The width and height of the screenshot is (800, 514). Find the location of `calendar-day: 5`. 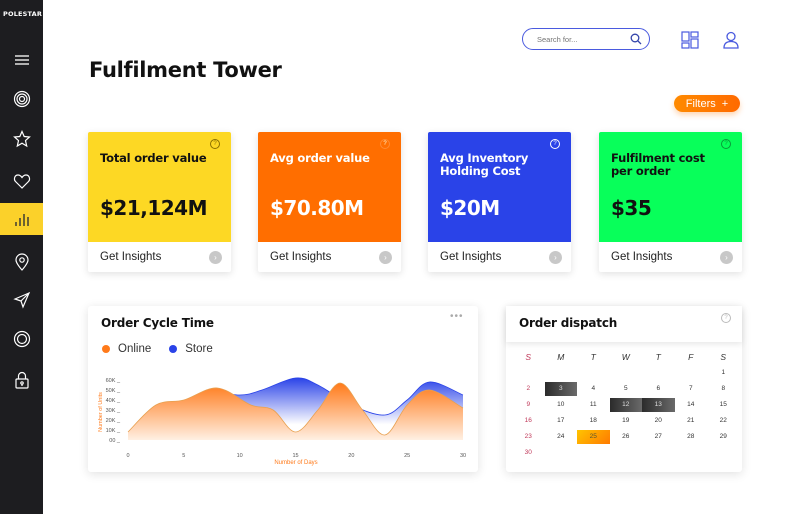

calendar-day: 5 is located at coordinates (625, 388).